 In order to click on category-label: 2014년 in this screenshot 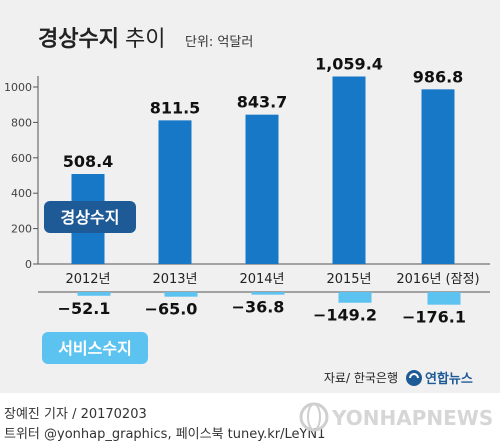, I will do `click(261, 279)`.